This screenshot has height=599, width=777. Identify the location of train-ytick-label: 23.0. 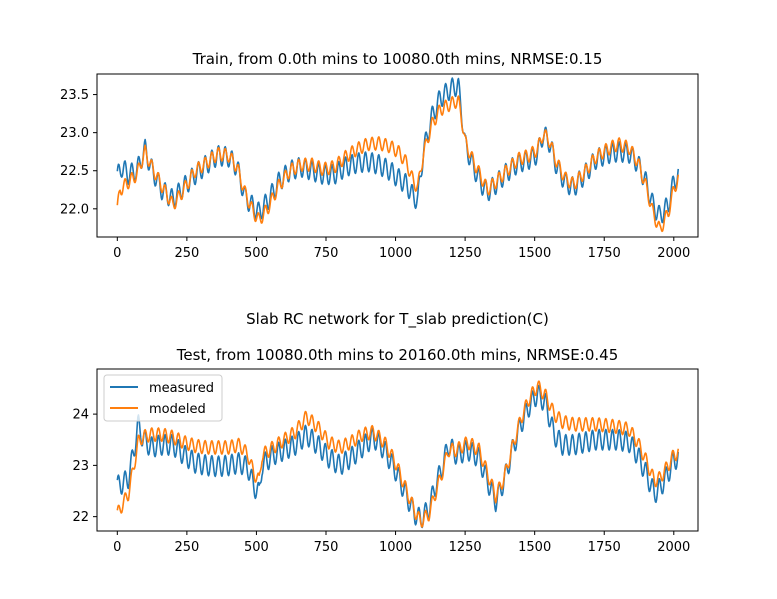
(74, 133).